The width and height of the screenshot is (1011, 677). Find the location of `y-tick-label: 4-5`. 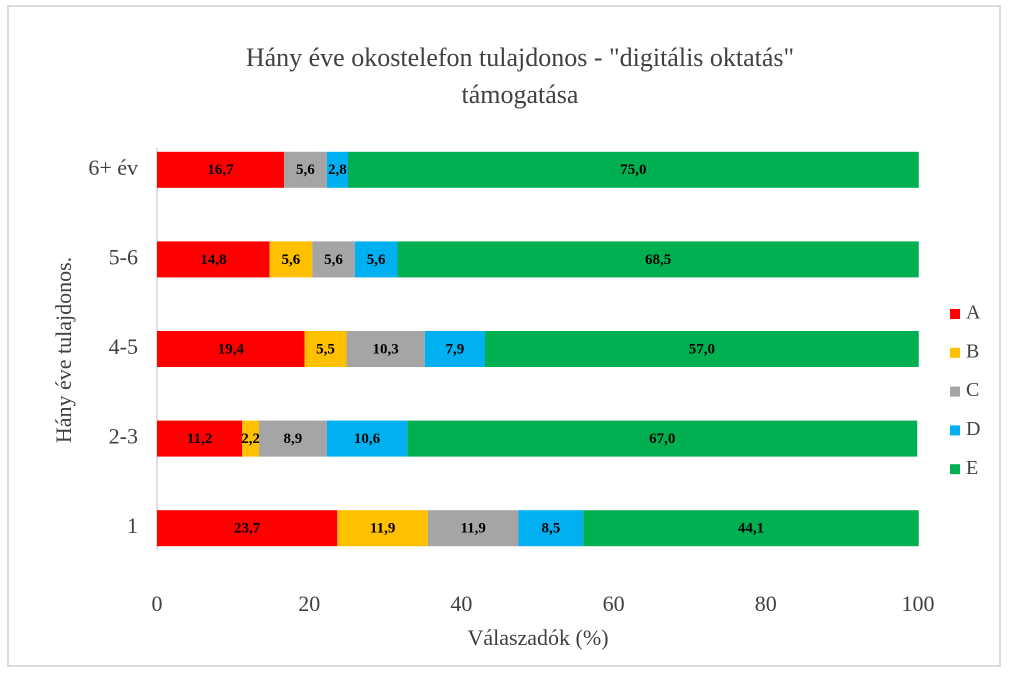

y-tick-label: 4-5 is located at coordinates (123, 346).